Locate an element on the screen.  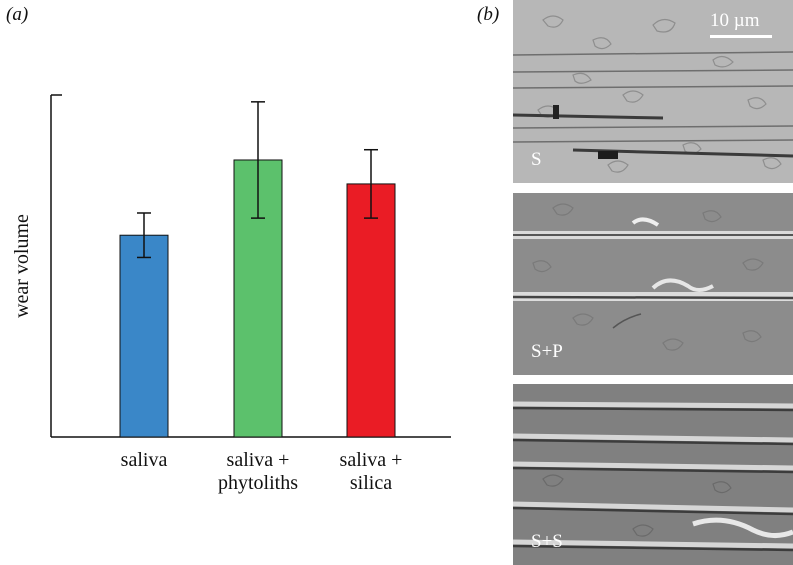
micrograph-sp-label: S+P is located at coordinates (547, 351).